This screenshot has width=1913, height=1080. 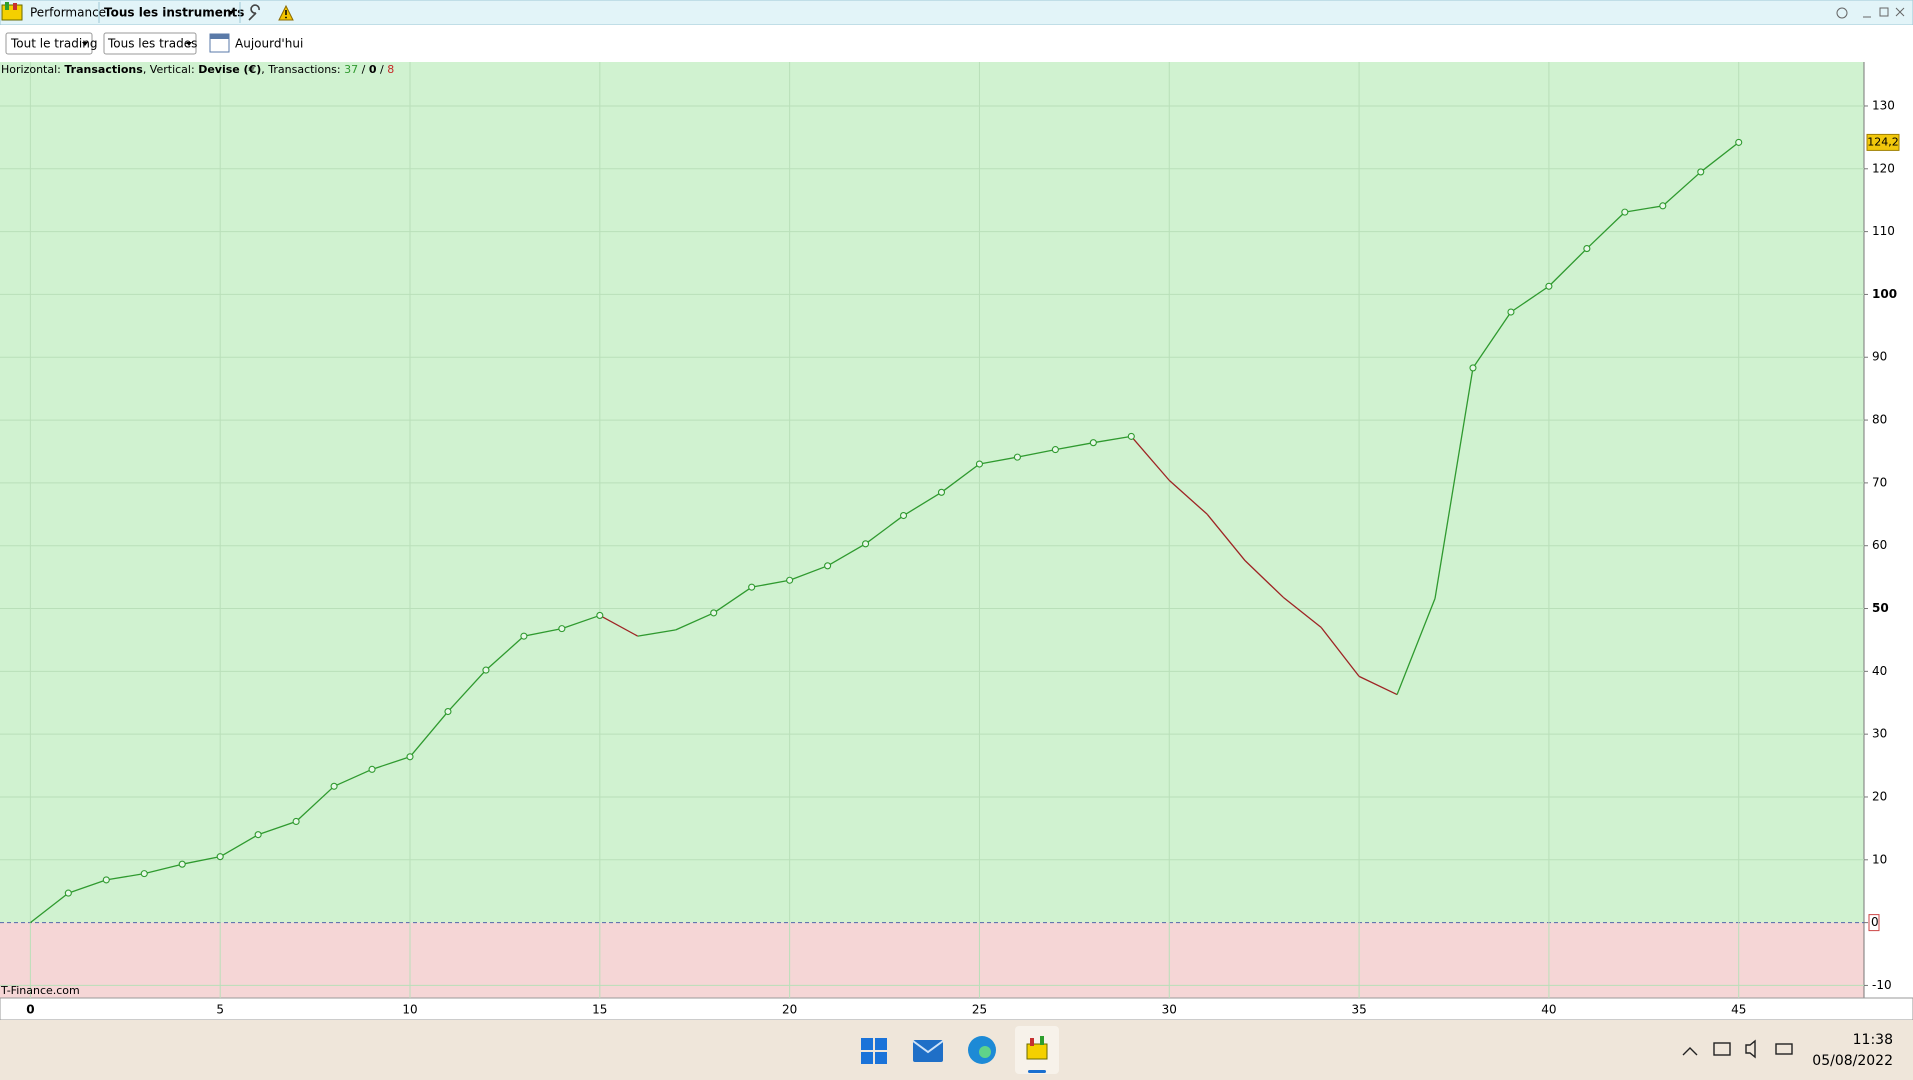 What do you see at coordinates (1879, 859) in the screenshot?
I see `y-tick-label: 10` at bounding box center [1879, 859].